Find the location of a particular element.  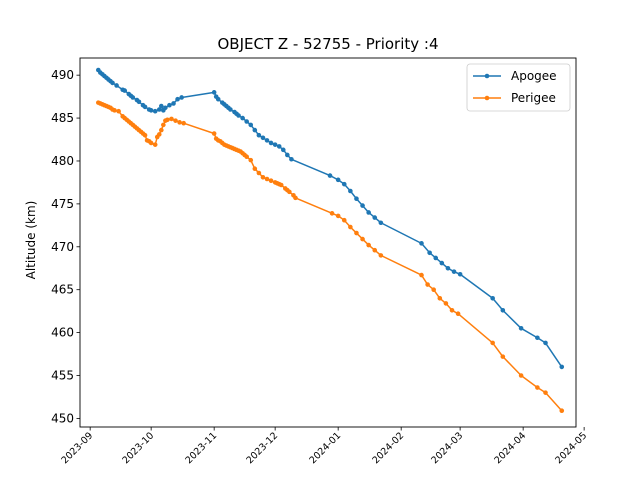

x-tick-label: 2023-12 is located at coordinates (262, 448).